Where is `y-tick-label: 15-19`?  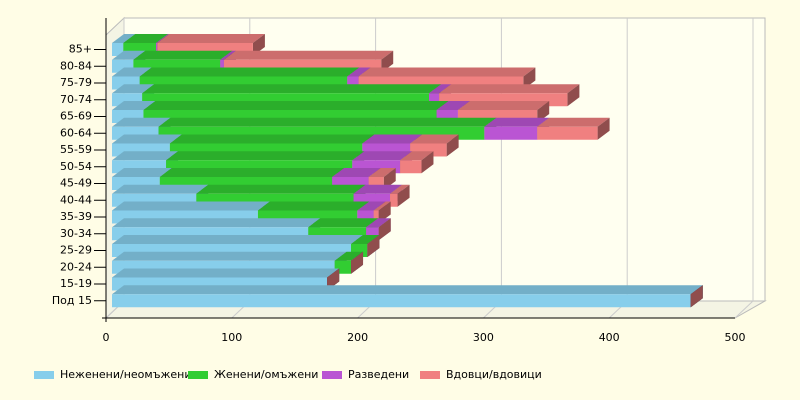 y-tick-label: 15-19 is located at coordinates (76, 283).